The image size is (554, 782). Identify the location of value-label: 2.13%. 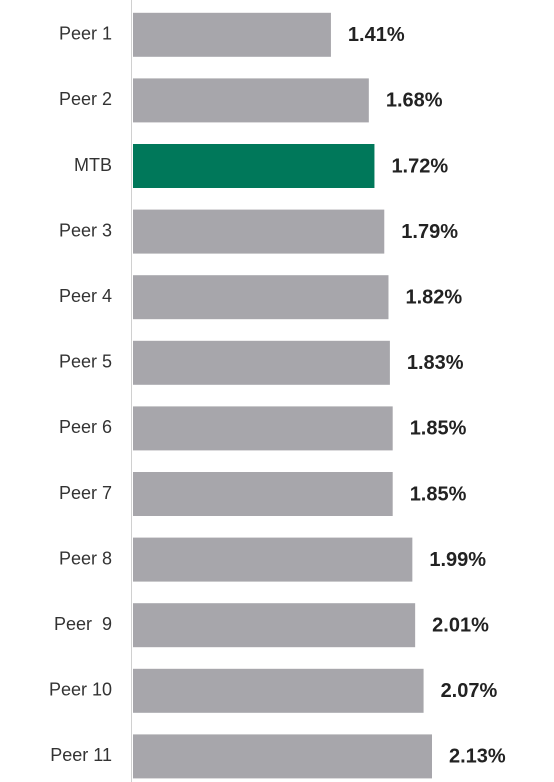
(477, 757).